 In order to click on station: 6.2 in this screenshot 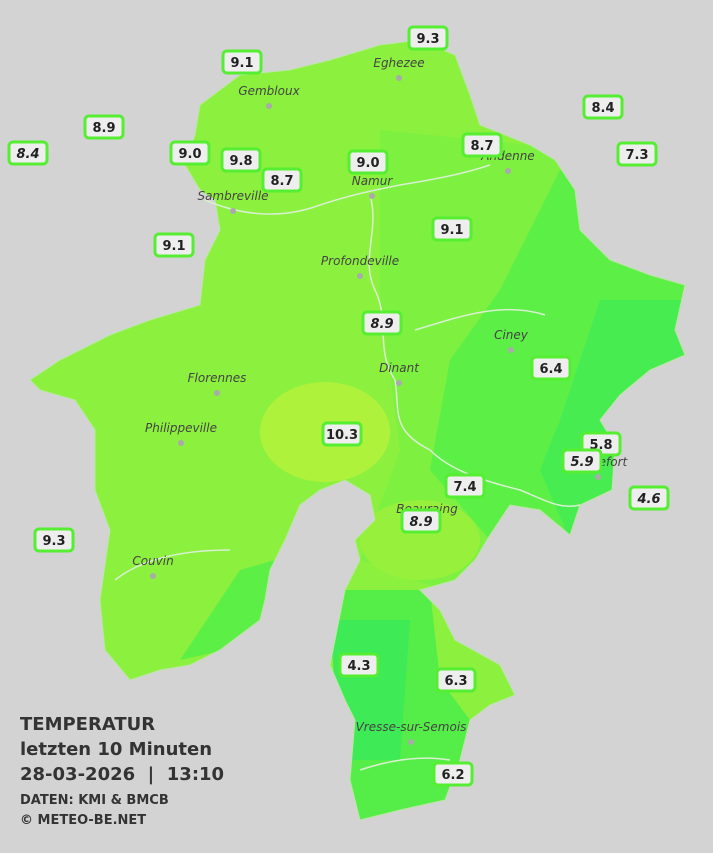, I will do `click(453, 774)`.